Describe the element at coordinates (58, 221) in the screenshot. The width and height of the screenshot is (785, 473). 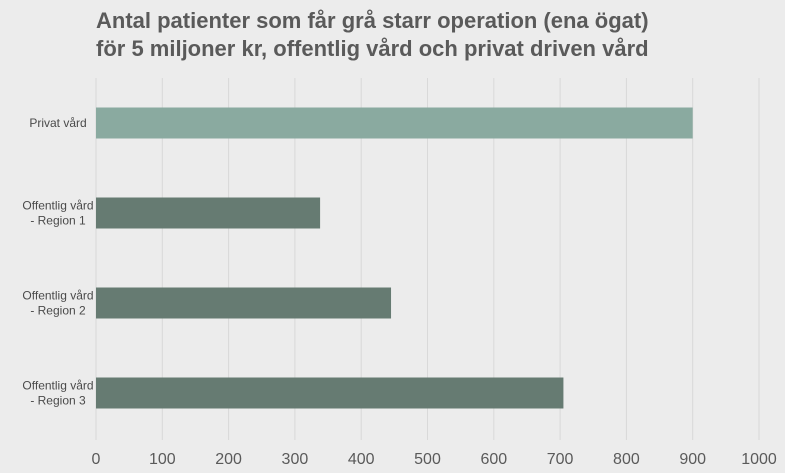
I see `category-label-2-line-2: - Region 1` at that location.